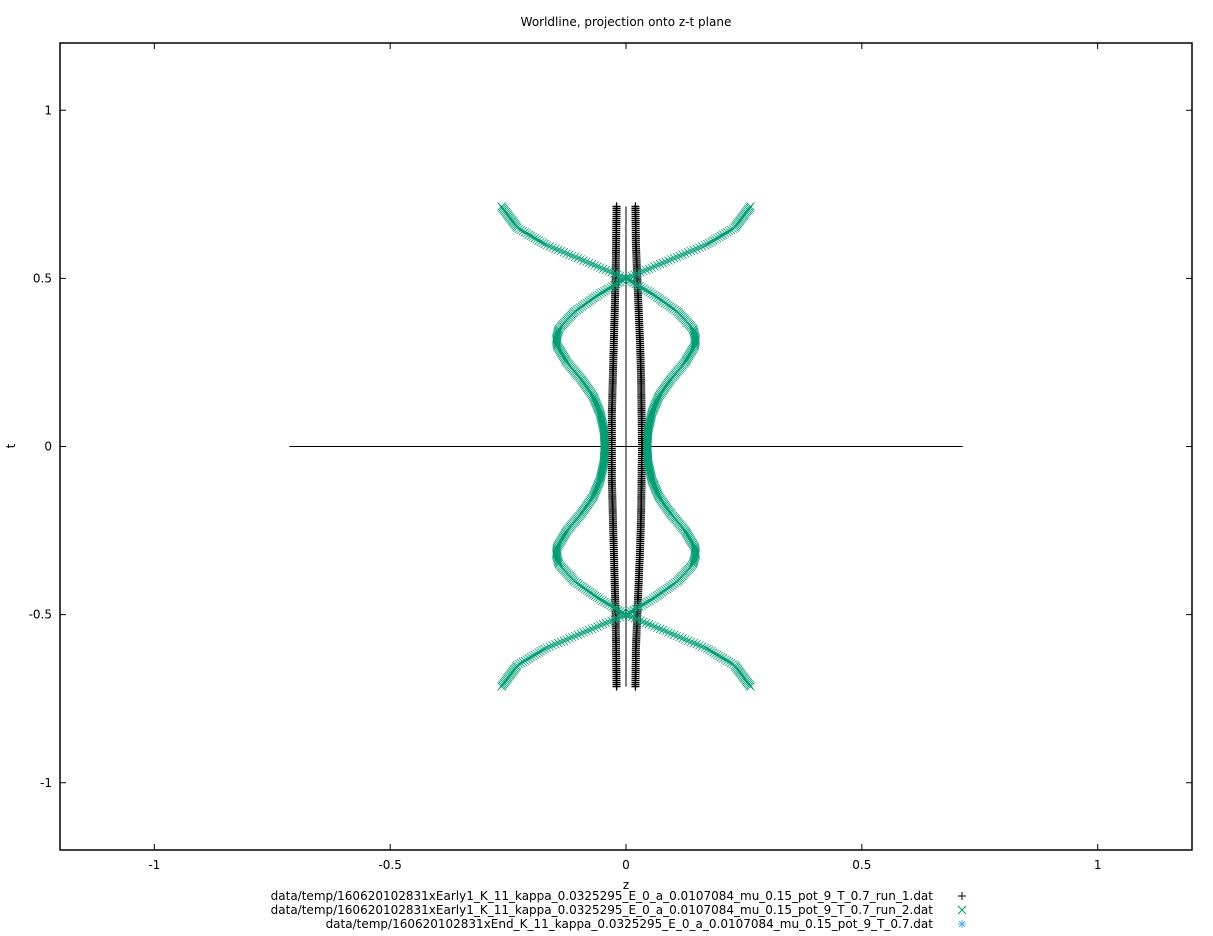 Image resolution: width=1213 pixels, height=936 pixels. What do you see at coordinates (962, 924) in the screenshot?
I see `legend-marker` at bounding box center [962, 924].